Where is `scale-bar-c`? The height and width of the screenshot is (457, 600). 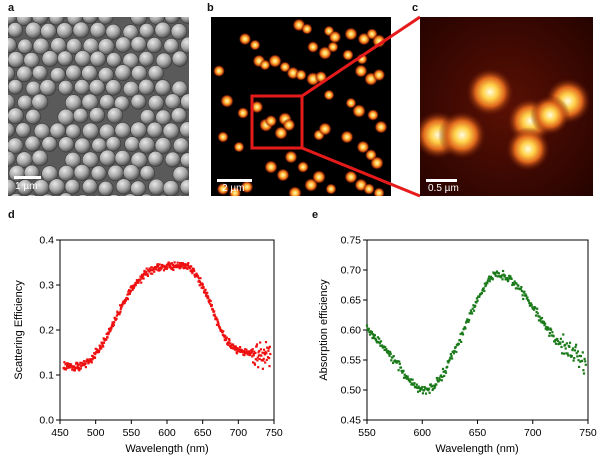 scale-bar-c is located at coordinates (441, 180).